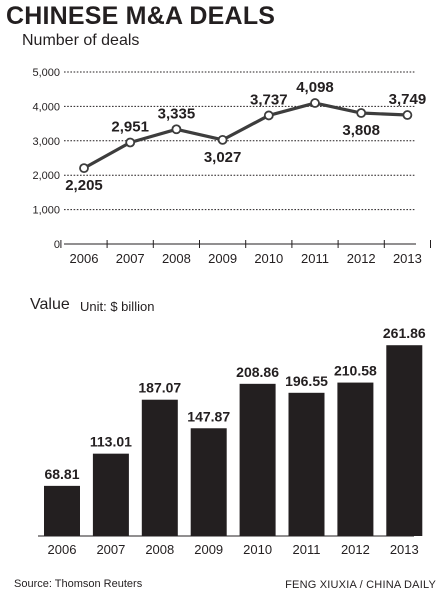 This screenshot has height=601, width=447. Describe the element at coordinates (269, 99) in the screenshot. I see `data-label: 3,737` at that location.